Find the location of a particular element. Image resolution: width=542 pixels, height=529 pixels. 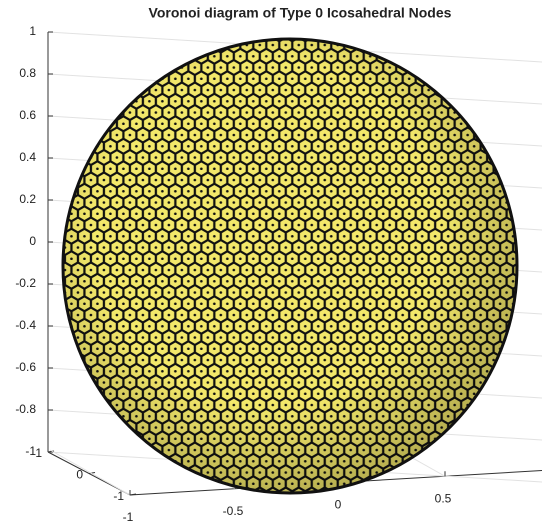

z-tick-label: 0 is located at coordinates (32, 241).